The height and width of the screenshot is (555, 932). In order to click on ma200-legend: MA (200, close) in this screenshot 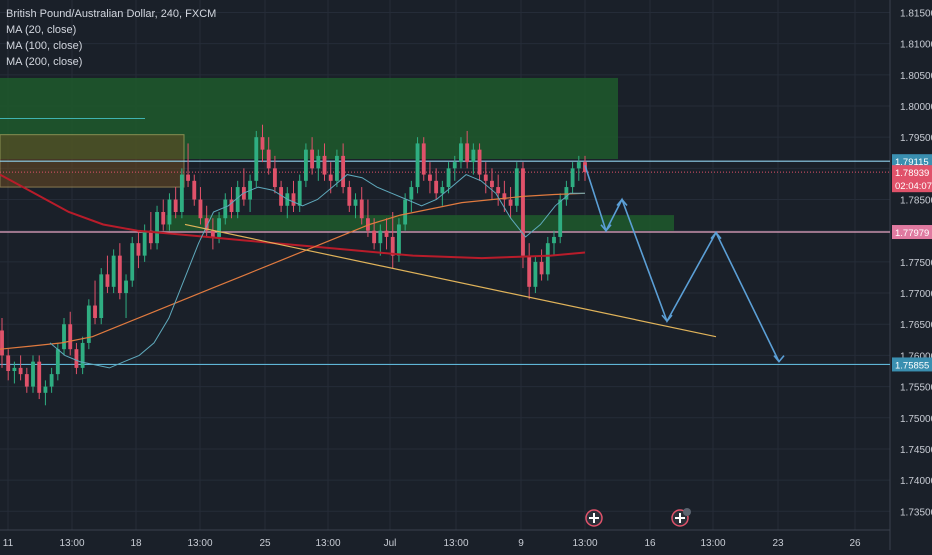, I will do `click(44, 62)`.